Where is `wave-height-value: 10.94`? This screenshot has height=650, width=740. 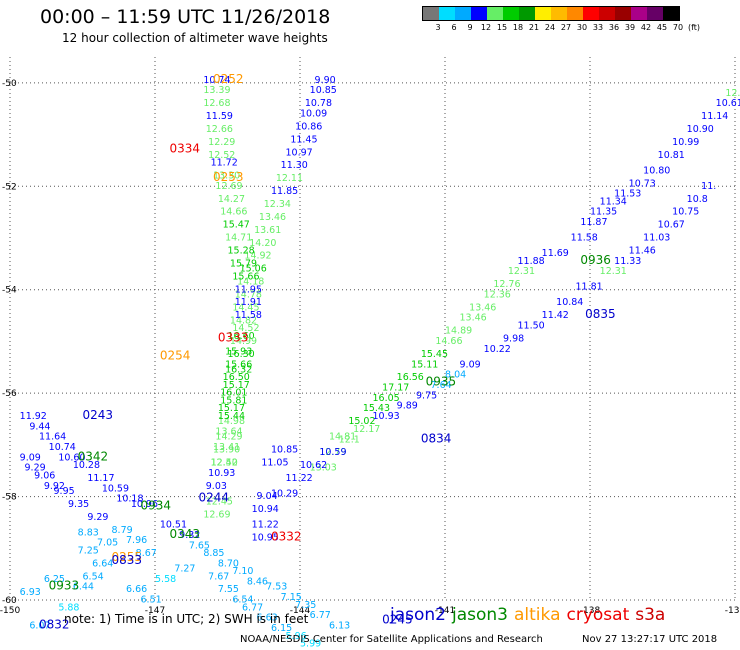 wave-height-value: 10.94 is located at coordinates (265, 509).